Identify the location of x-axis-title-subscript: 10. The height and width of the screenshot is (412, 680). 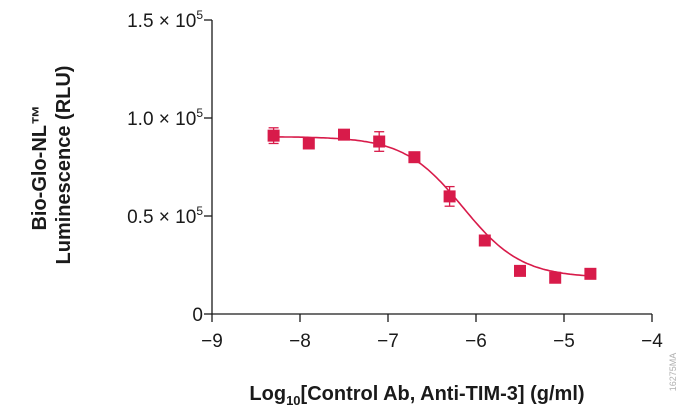
(293, 400).